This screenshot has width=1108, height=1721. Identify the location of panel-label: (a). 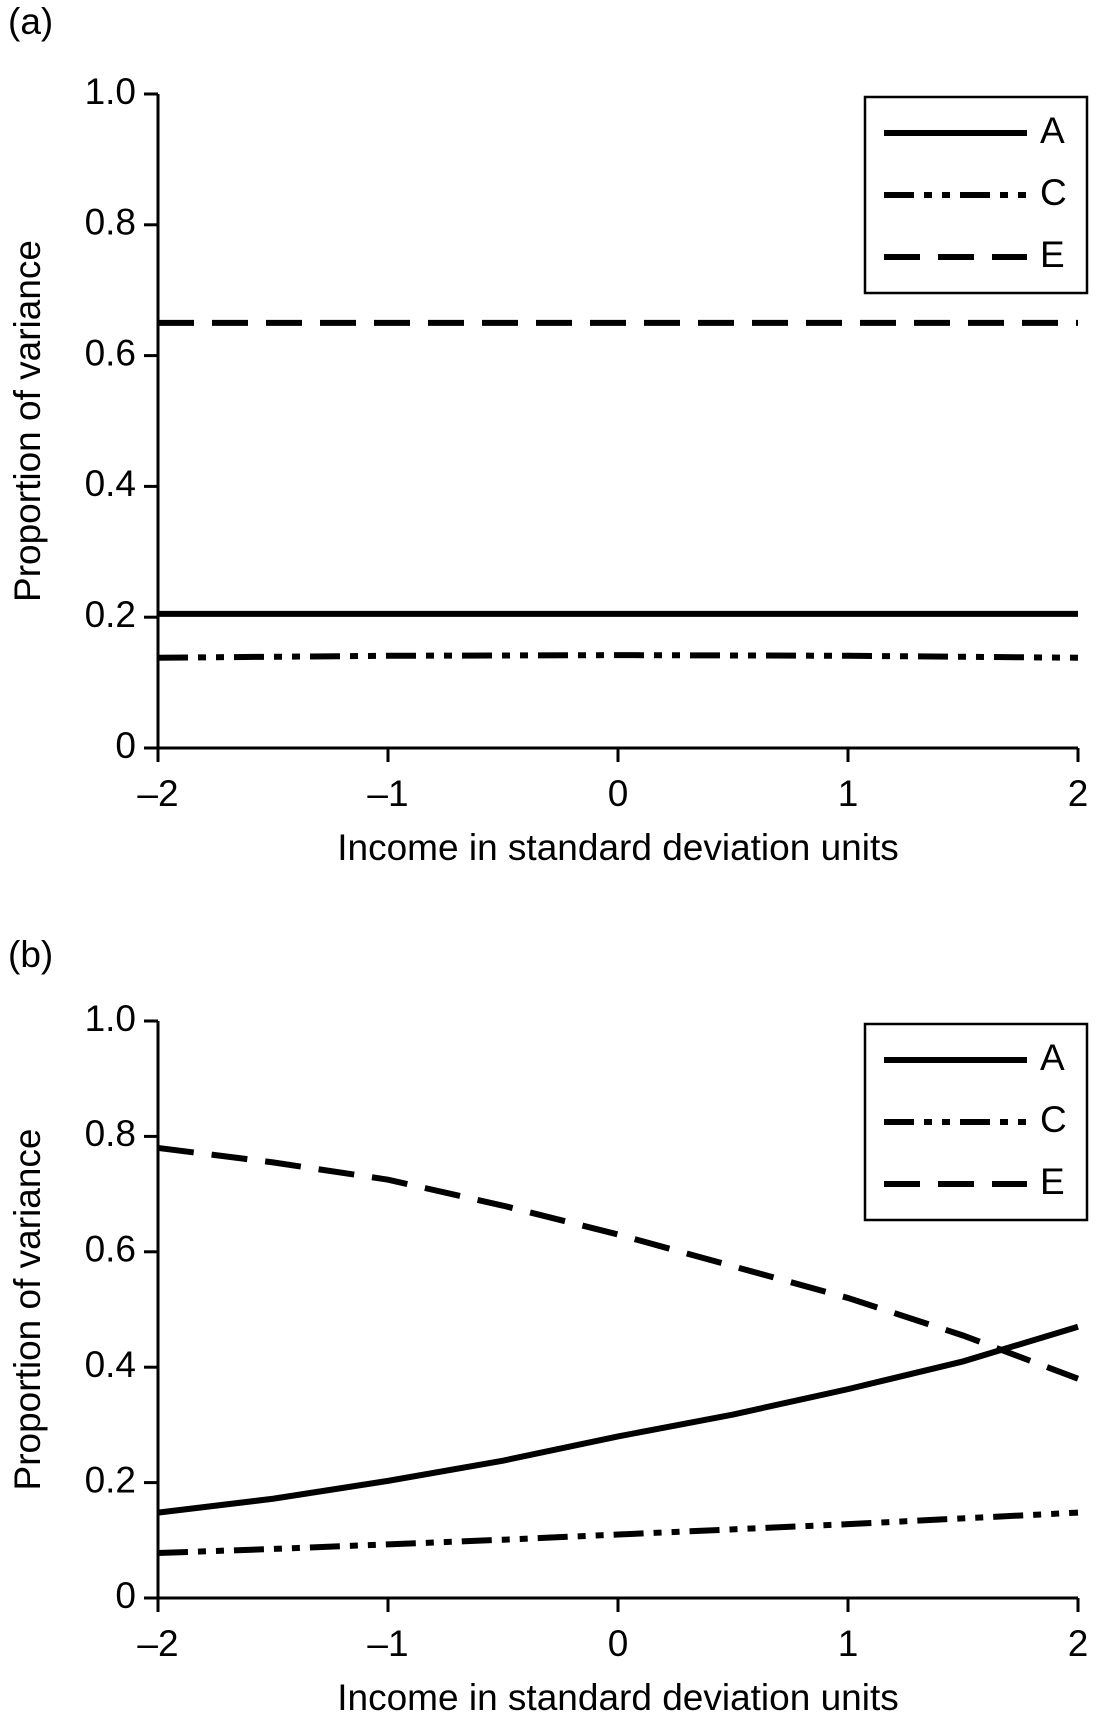
(30, 21).